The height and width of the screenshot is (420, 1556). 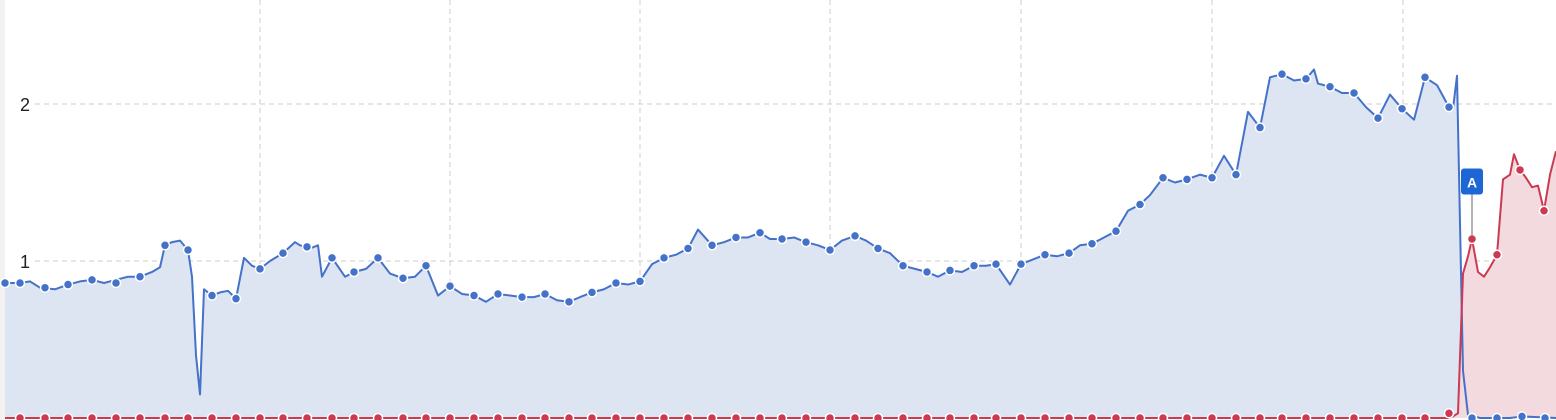 What do you see at coordinates (1472, 202) in the screenshot?
I see `annotations: A` at bounding box center [1472, 202].